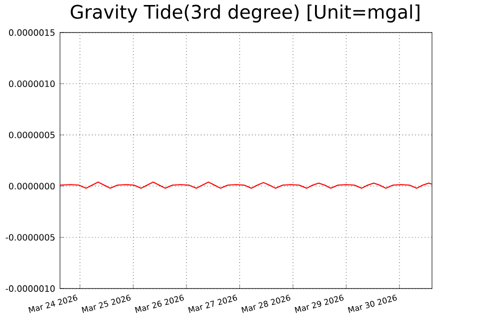  Describe the element at coordinates (31, 33) in the screenshot. I see `y-tick-label: 0.0000015` at that location.